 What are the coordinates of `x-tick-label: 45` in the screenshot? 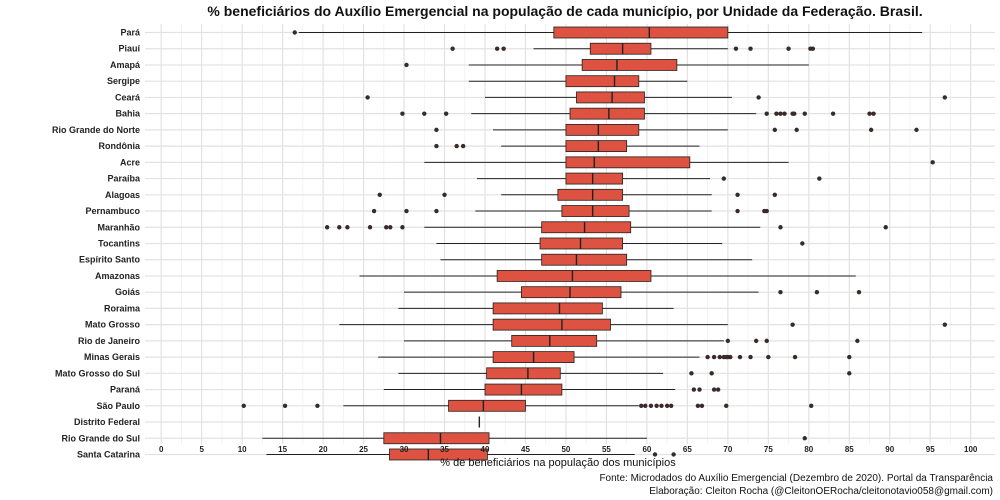 It's located at (525, 449).